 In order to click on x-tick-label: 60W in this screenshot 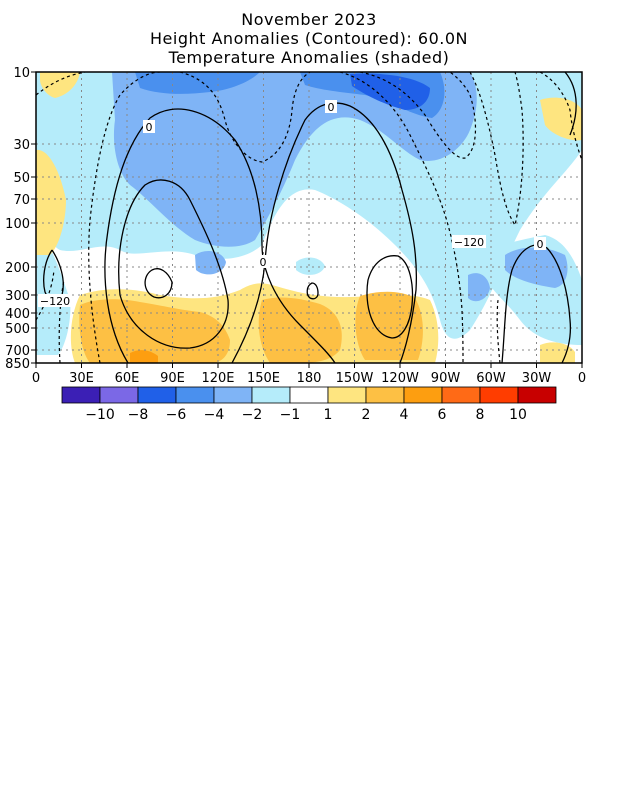, I will do `click(491, 378)`.